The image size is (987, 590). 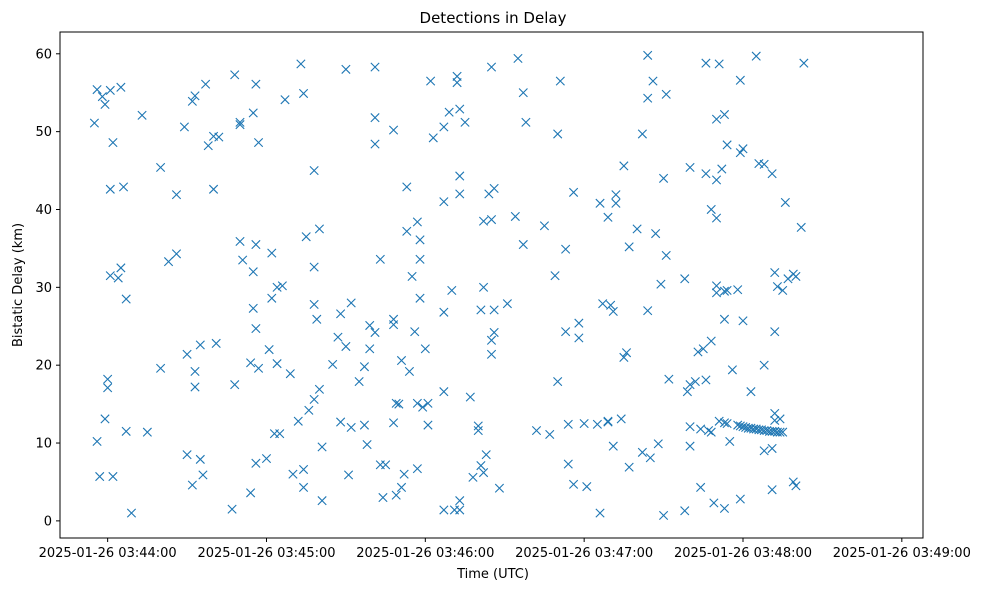 What do you see at coordinates (743, 553) in the screenshot?
I see `x-tick-label: 2025-01-26 03:48:00` at bounding box center [743, 553].